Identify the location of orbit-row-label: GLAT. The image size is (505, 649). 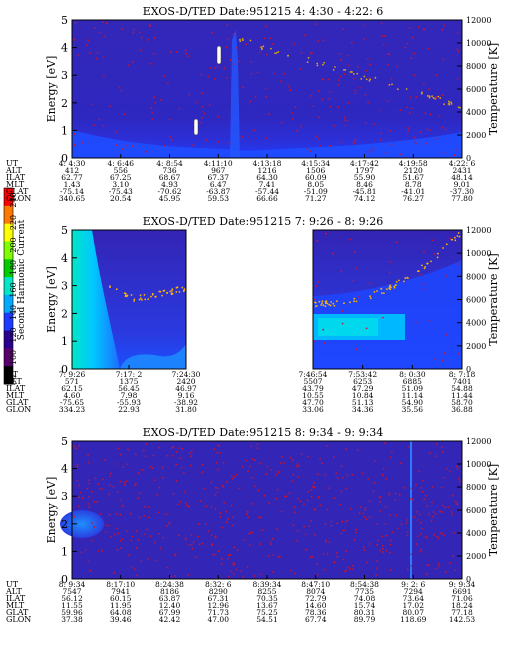
(17, 191).